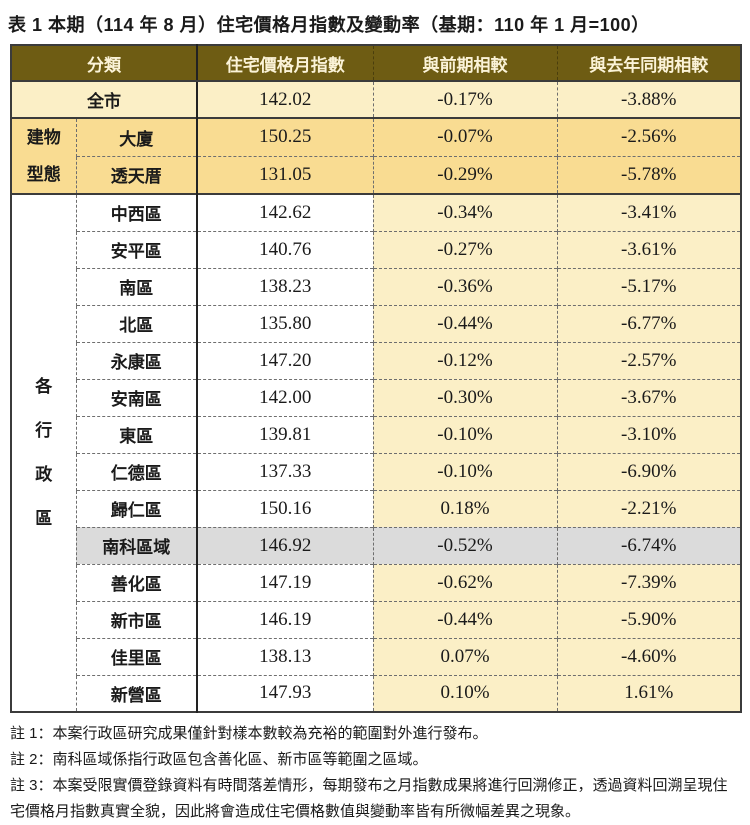  Describe the element at coordinates (464, 99) in the screenshot. I see `city-mom-cell: -0.17%` at that location.